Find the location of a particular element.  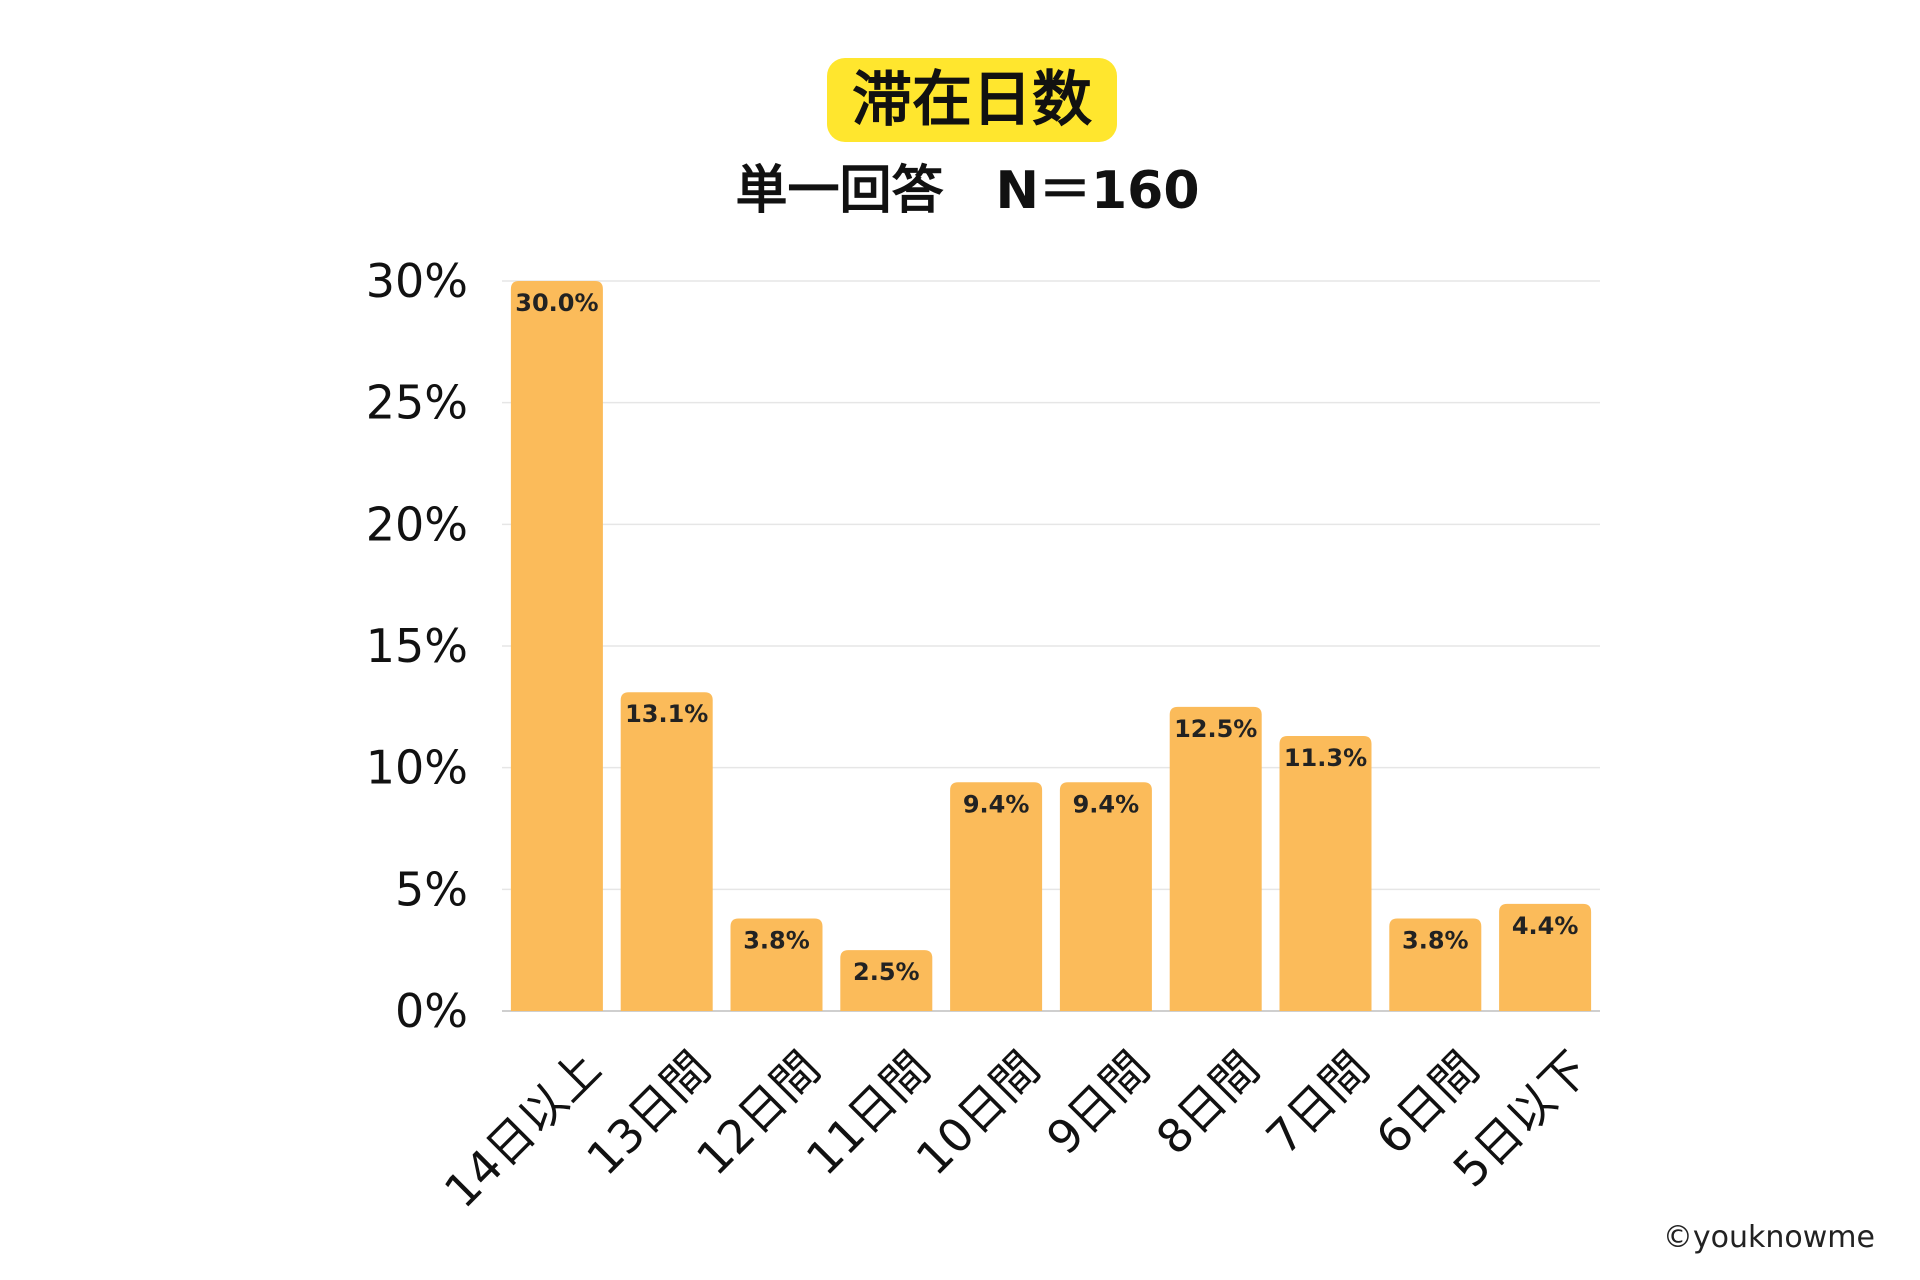

chart-title: 滞在日数 is located at coordinates (972, 100).